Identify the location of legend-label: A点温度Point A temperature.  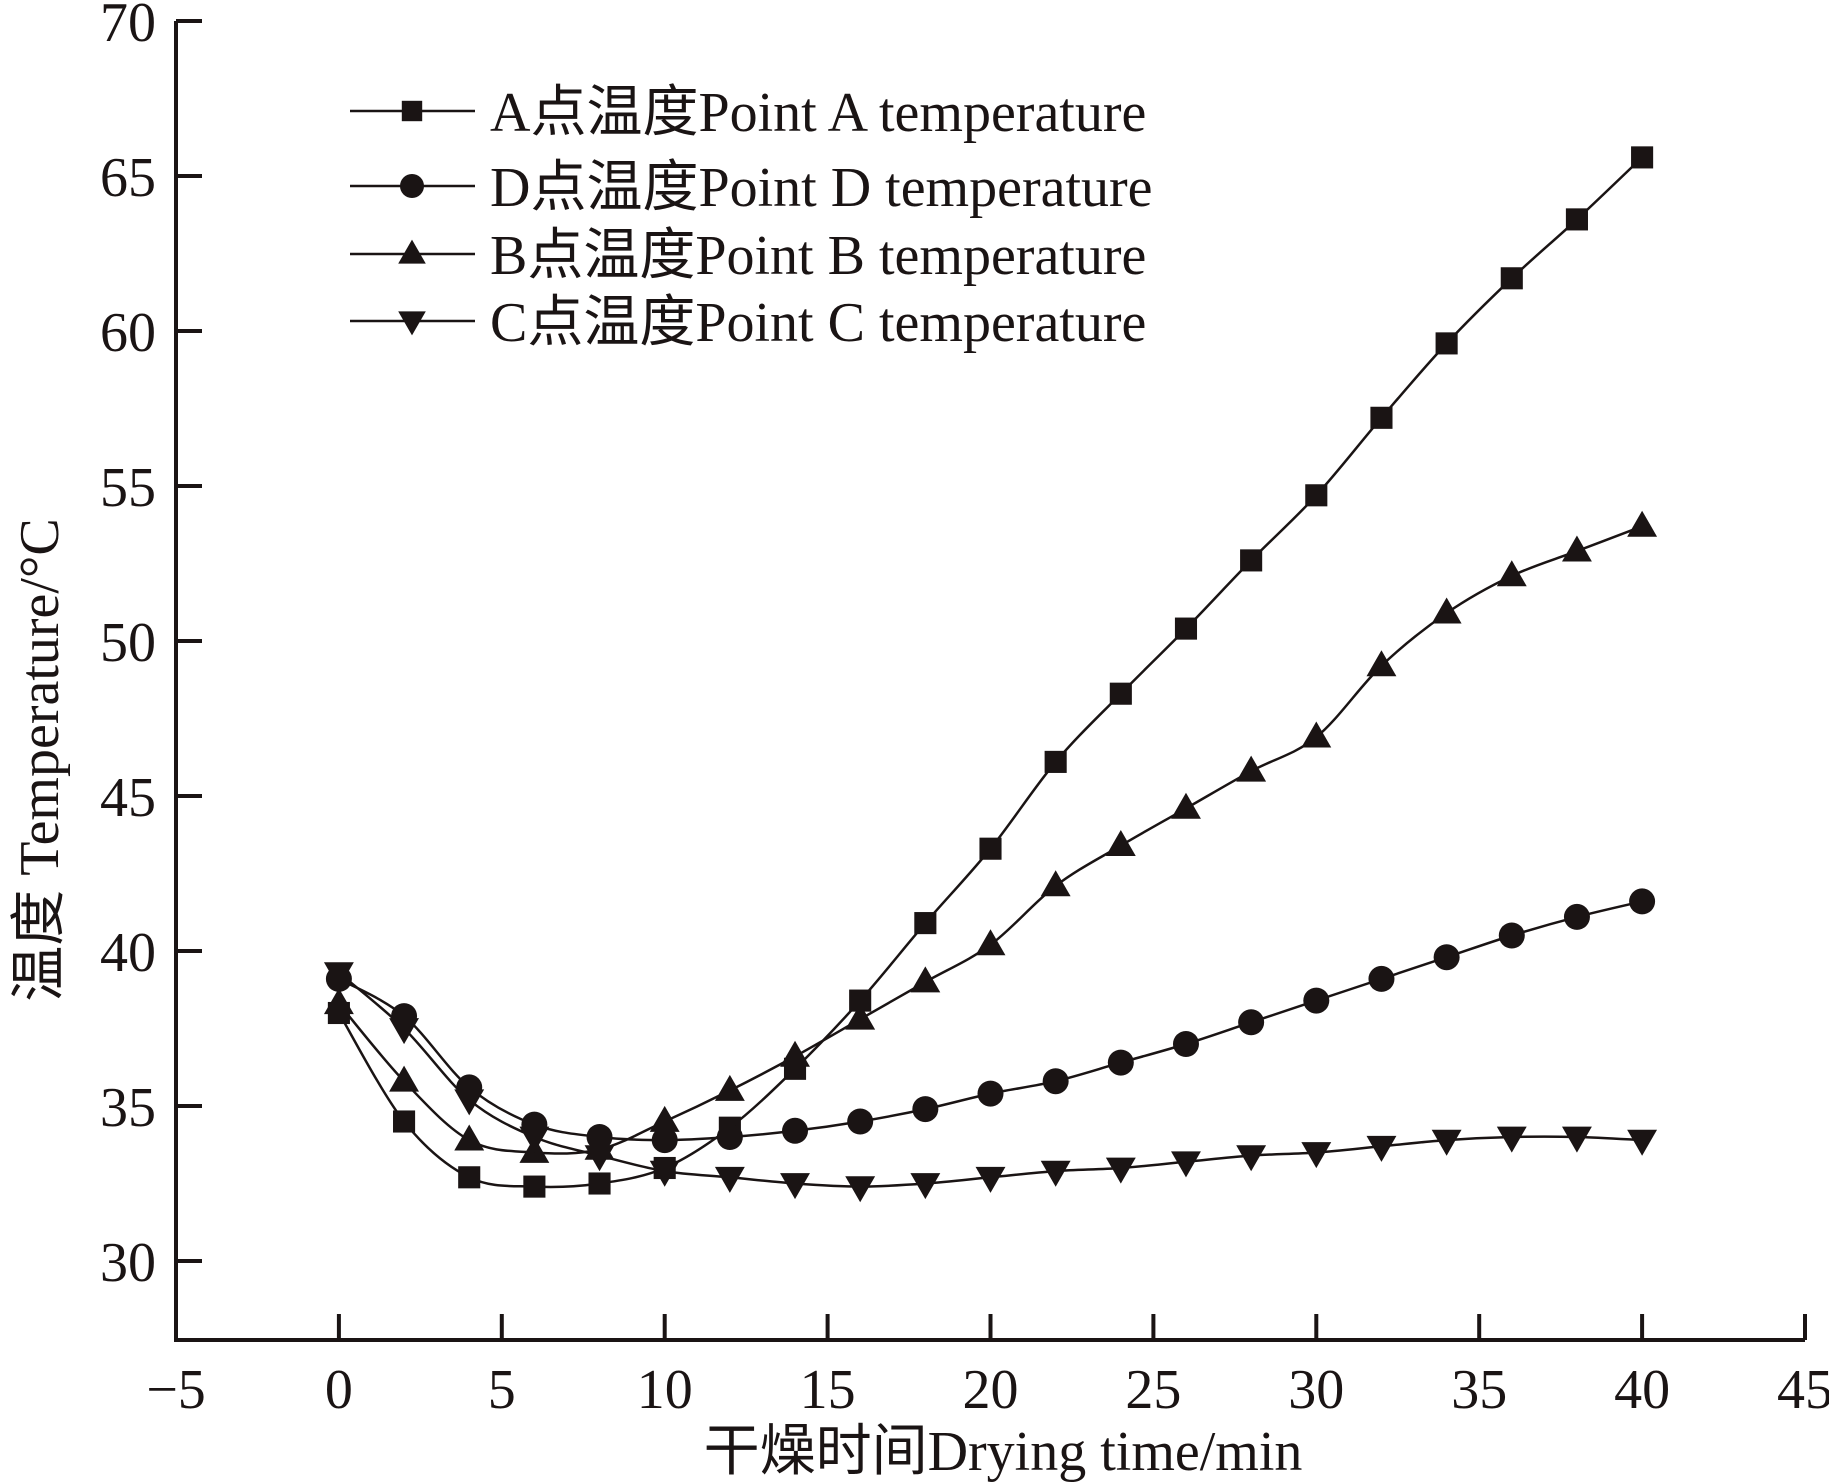
(818, 113).